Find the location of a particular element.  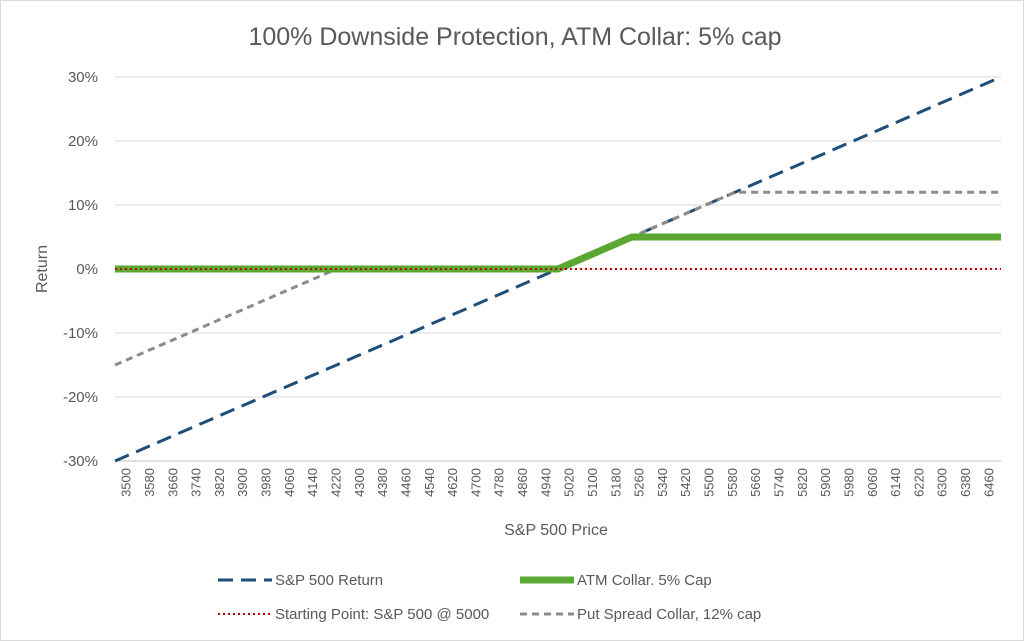

y-axis-ticks: 30% 20% 10% 0% -10% -20% -30% is located at coordinates (80, 269).